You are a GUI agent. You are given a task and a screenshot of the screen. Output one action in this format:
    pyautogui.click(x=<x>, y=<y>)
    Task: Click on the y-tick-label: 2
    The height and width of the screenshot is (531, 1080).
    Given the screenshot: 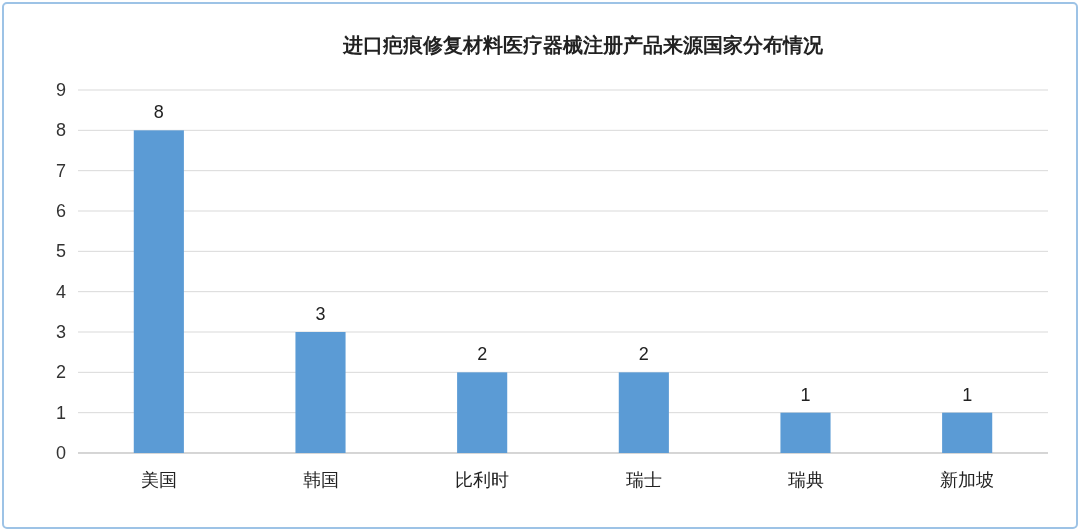 What is the action you would take?
    pyautogui.click(x=60, y=372)
    